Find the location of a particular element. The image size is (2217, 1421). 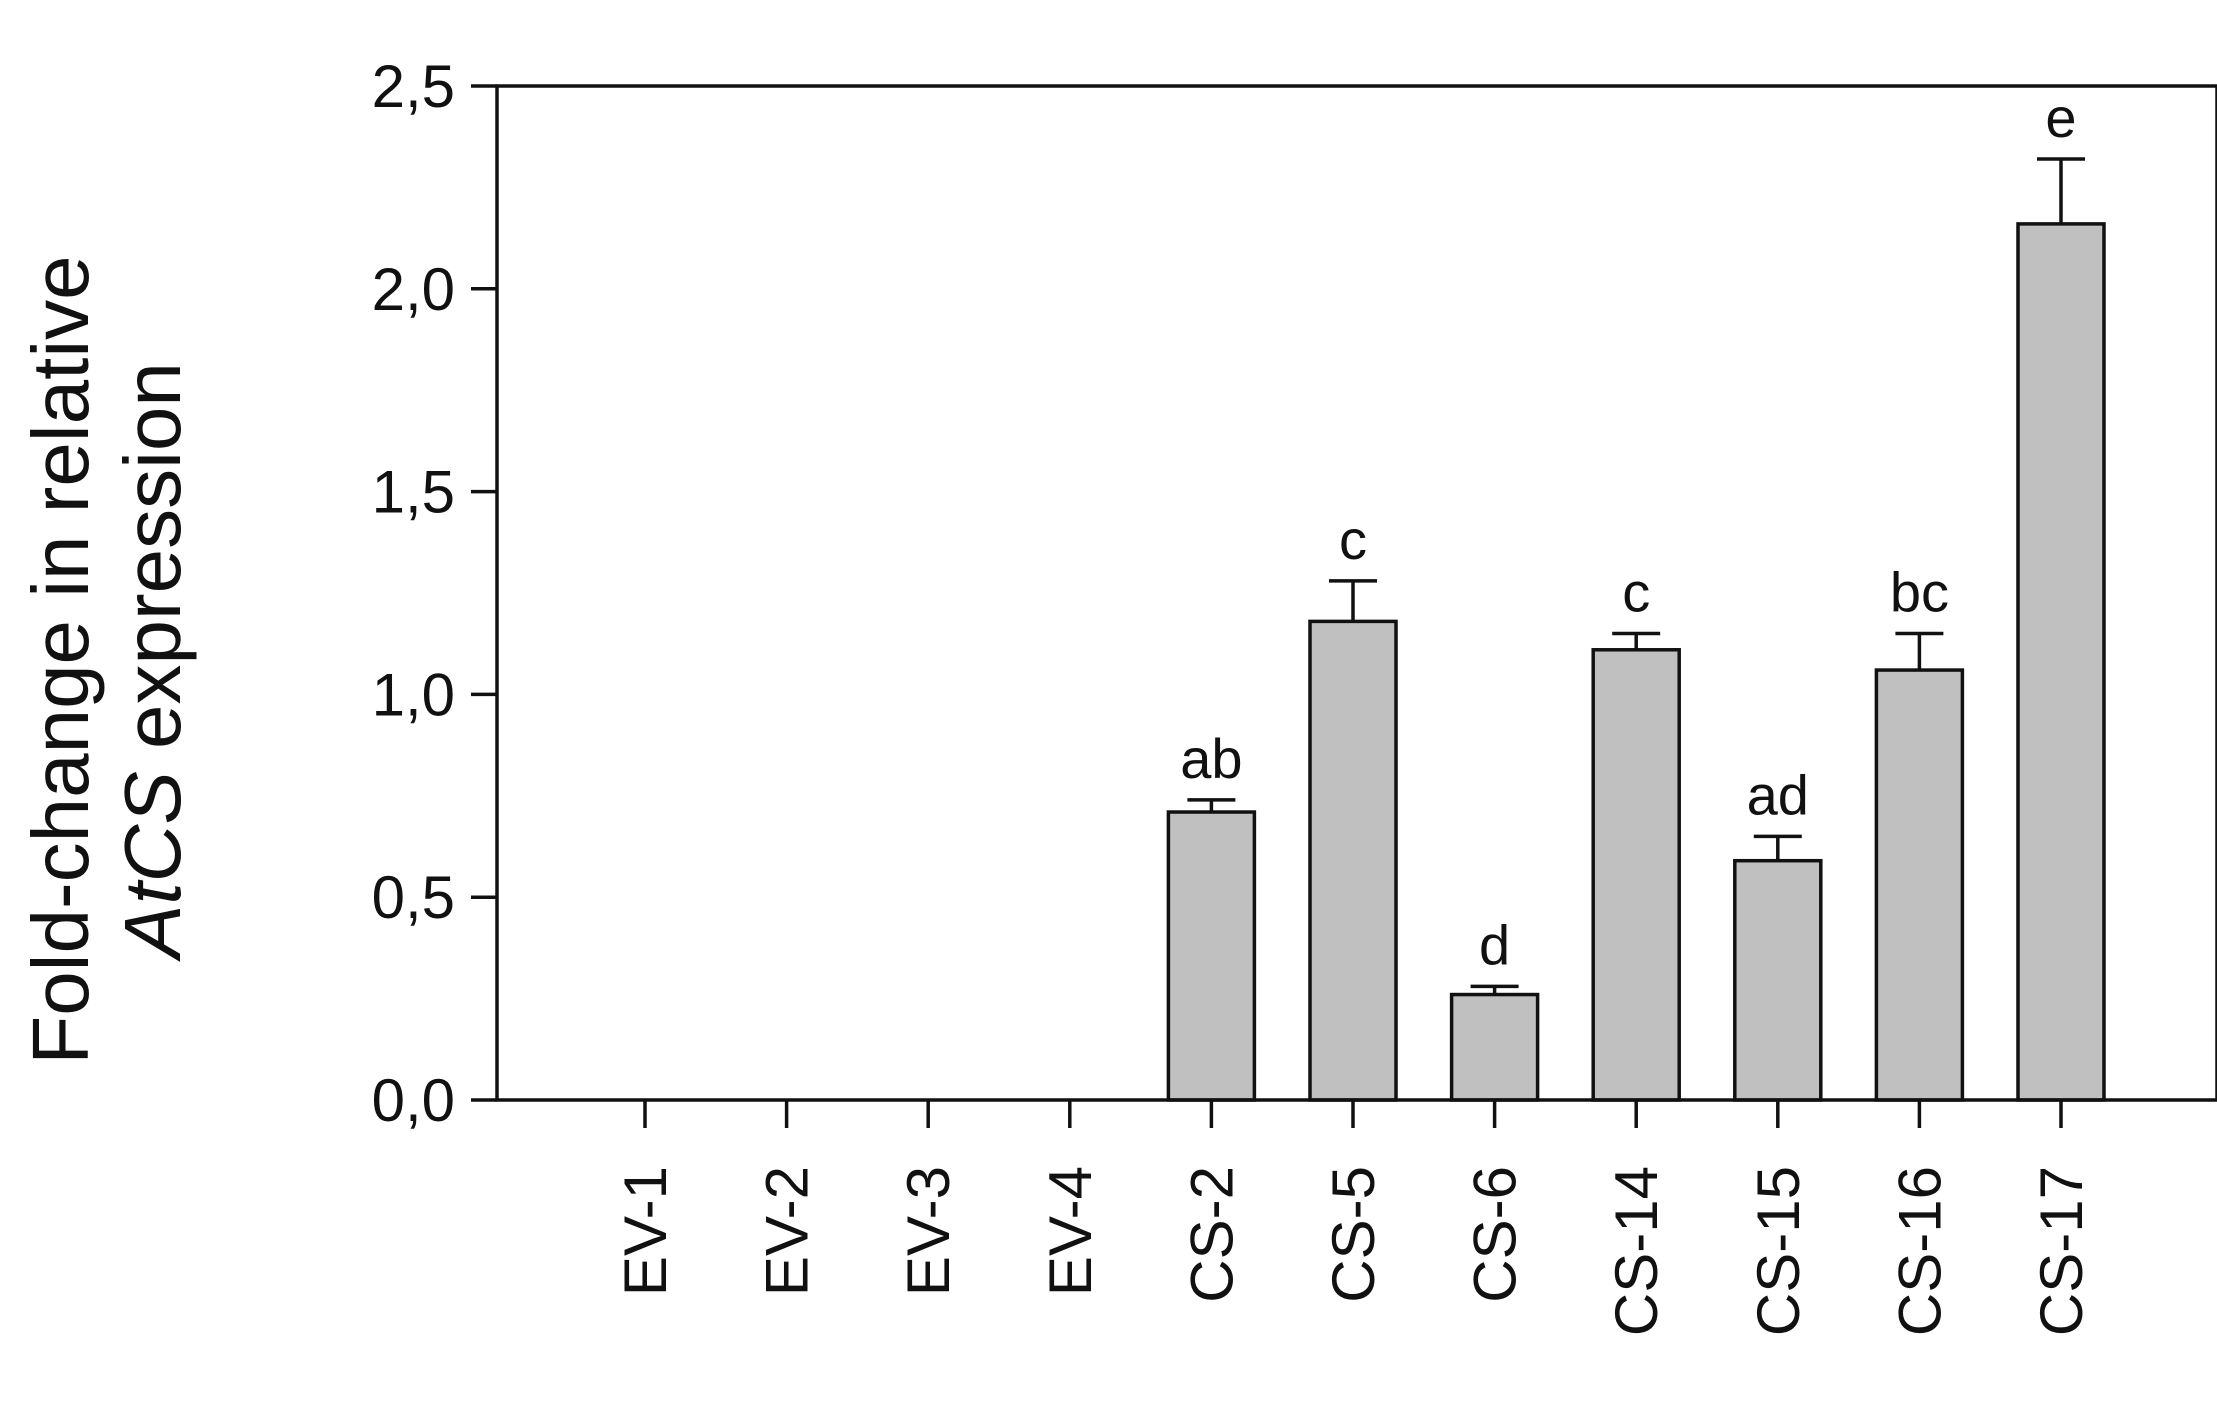

x-tick-label: CS-16 is located at coordinates (1919, 1251).